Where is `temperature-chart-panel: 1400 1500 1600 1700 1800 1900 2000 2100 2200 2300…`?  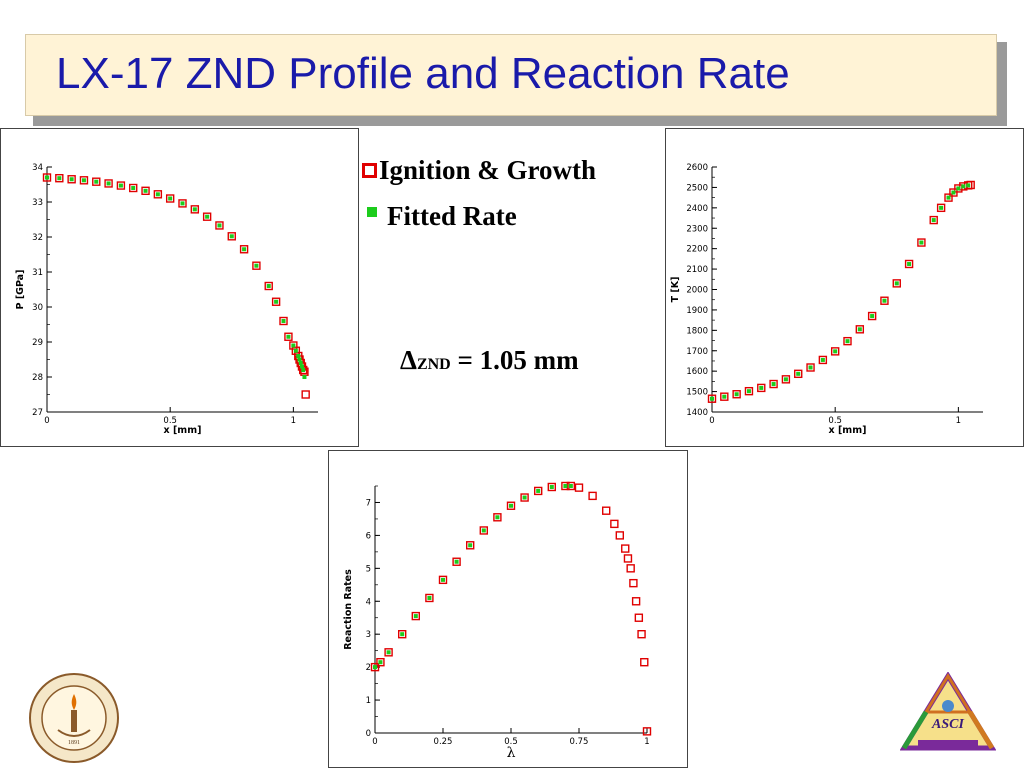
temperature-chart-panel: 1400 1500 1600 1700 1800 1900 2000 2100 2200 2300… is located at coordinates (844, 287).